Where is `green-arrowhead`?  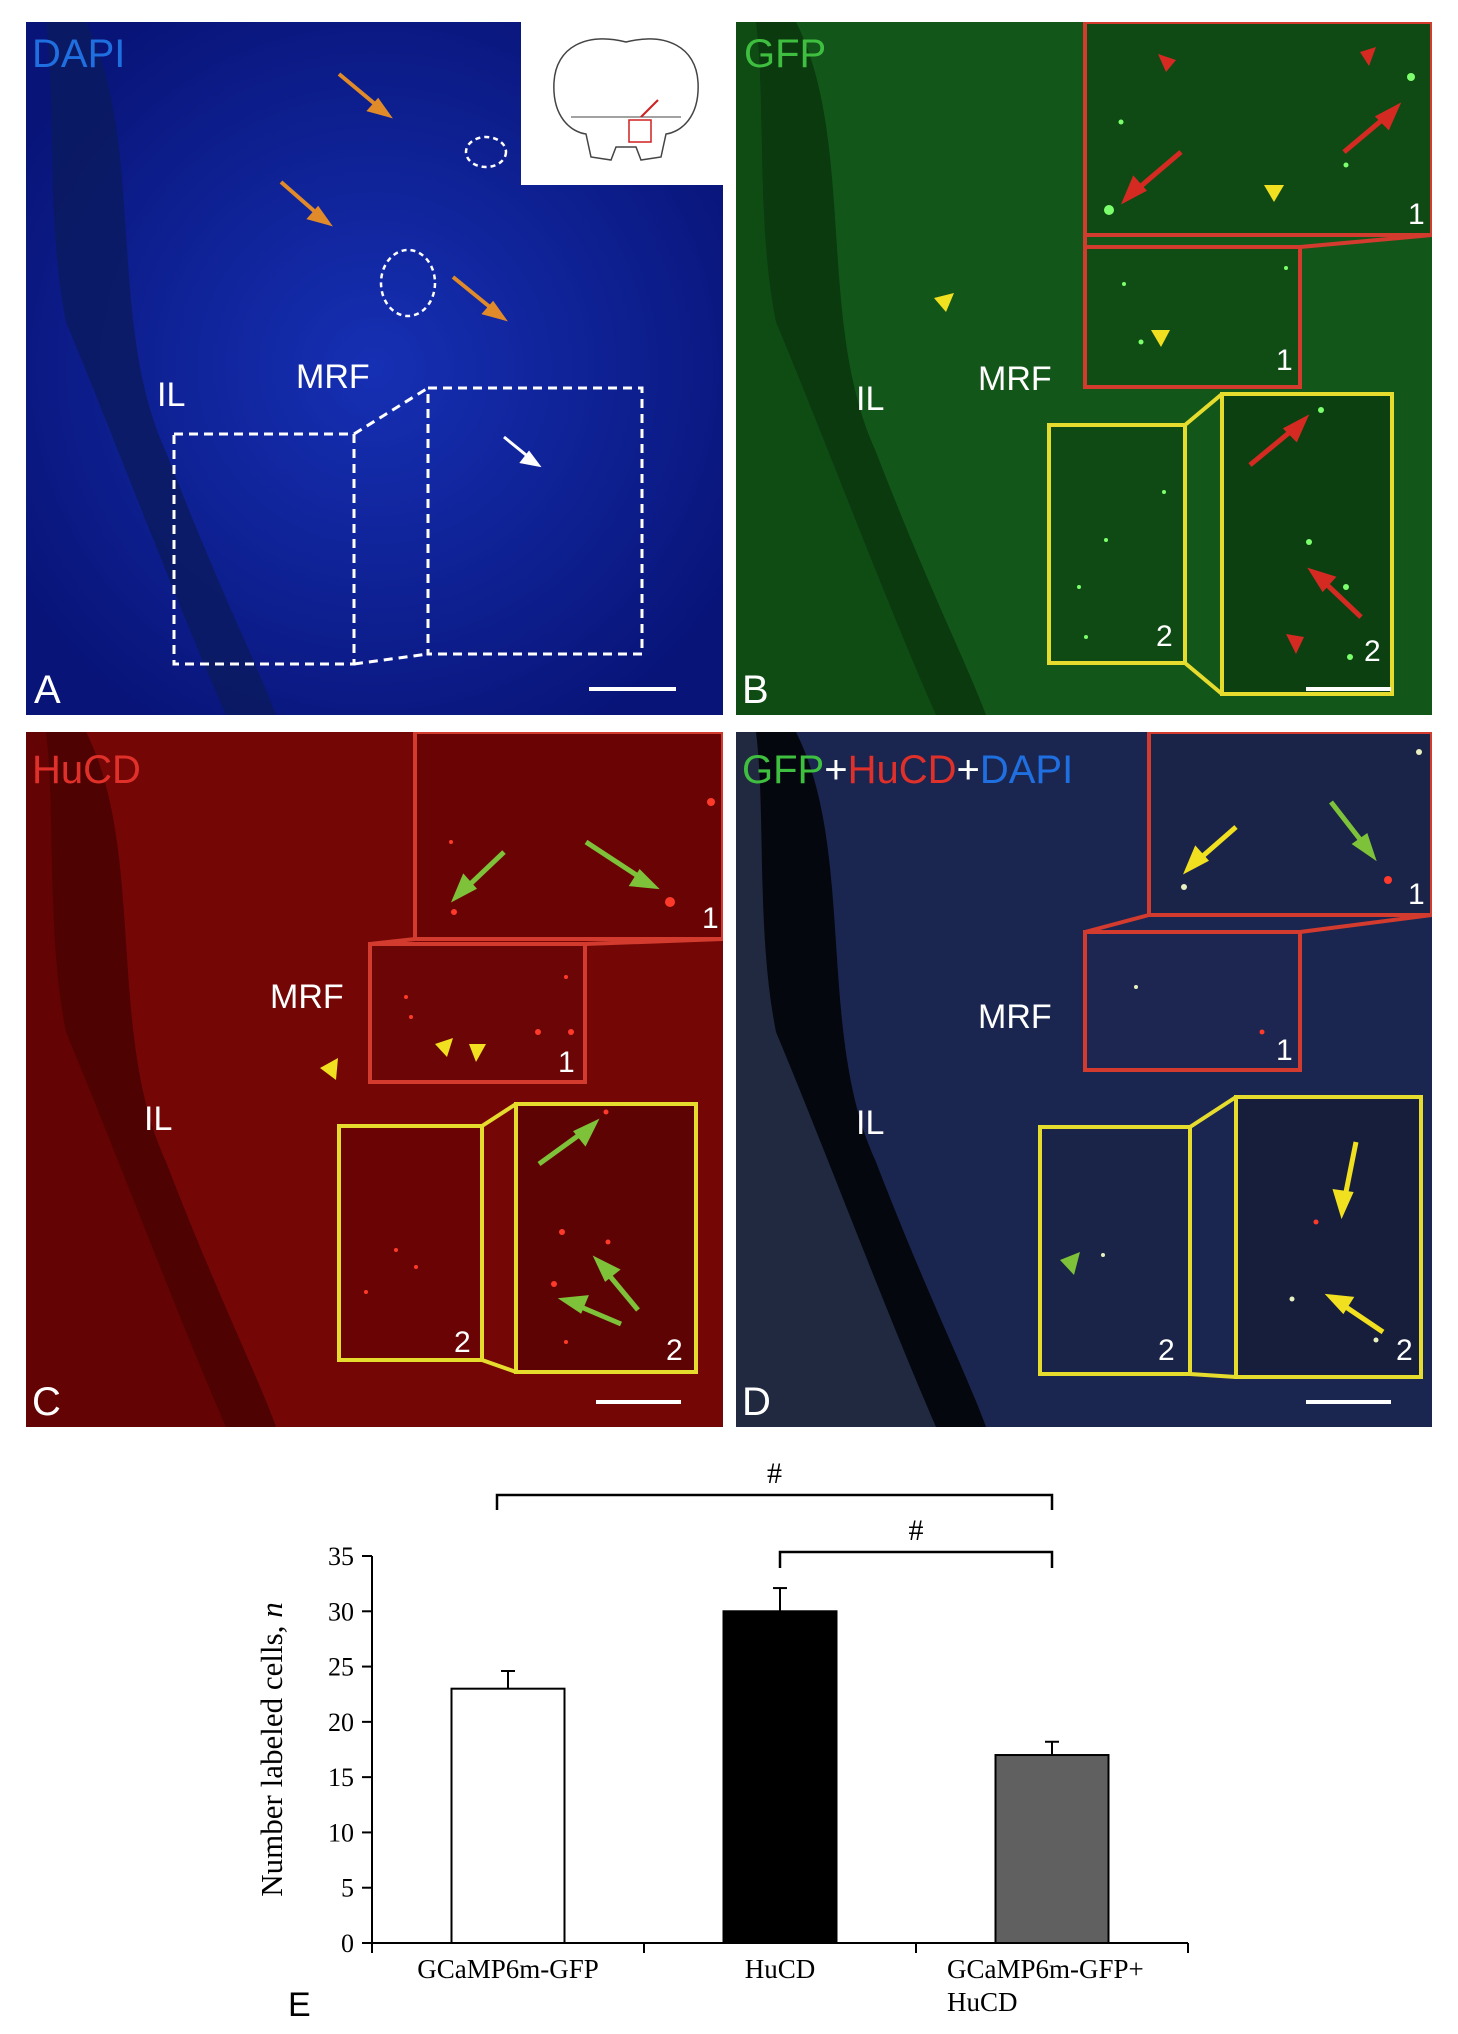
green-arrowhead is located at coordinates (1070, 1263).